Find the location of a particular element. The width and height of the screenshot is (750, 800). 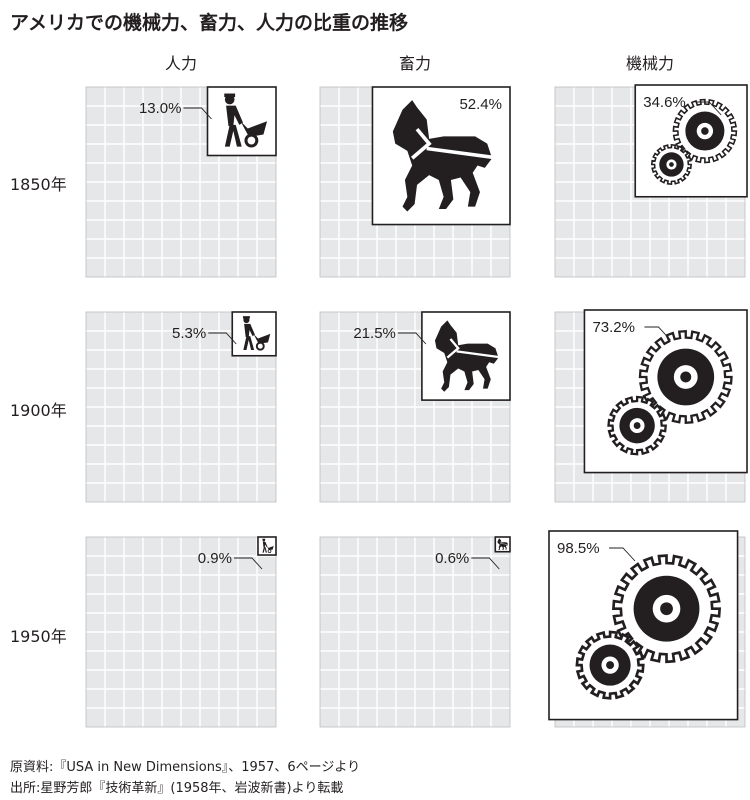

share-box is located at coordinates (254, 334).